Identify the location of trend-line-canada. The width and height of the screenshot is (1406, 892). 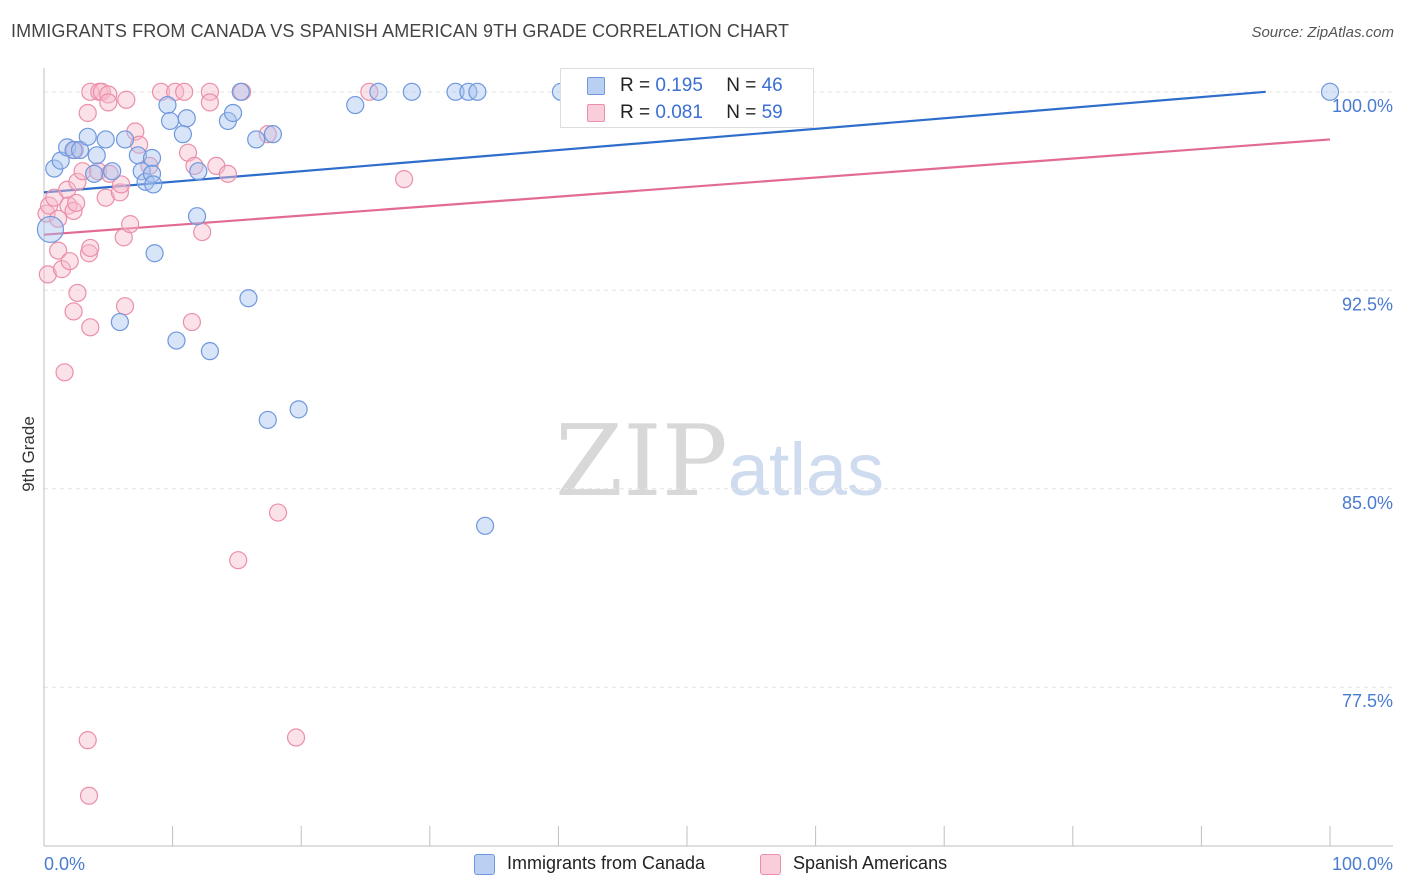
(654, 142).